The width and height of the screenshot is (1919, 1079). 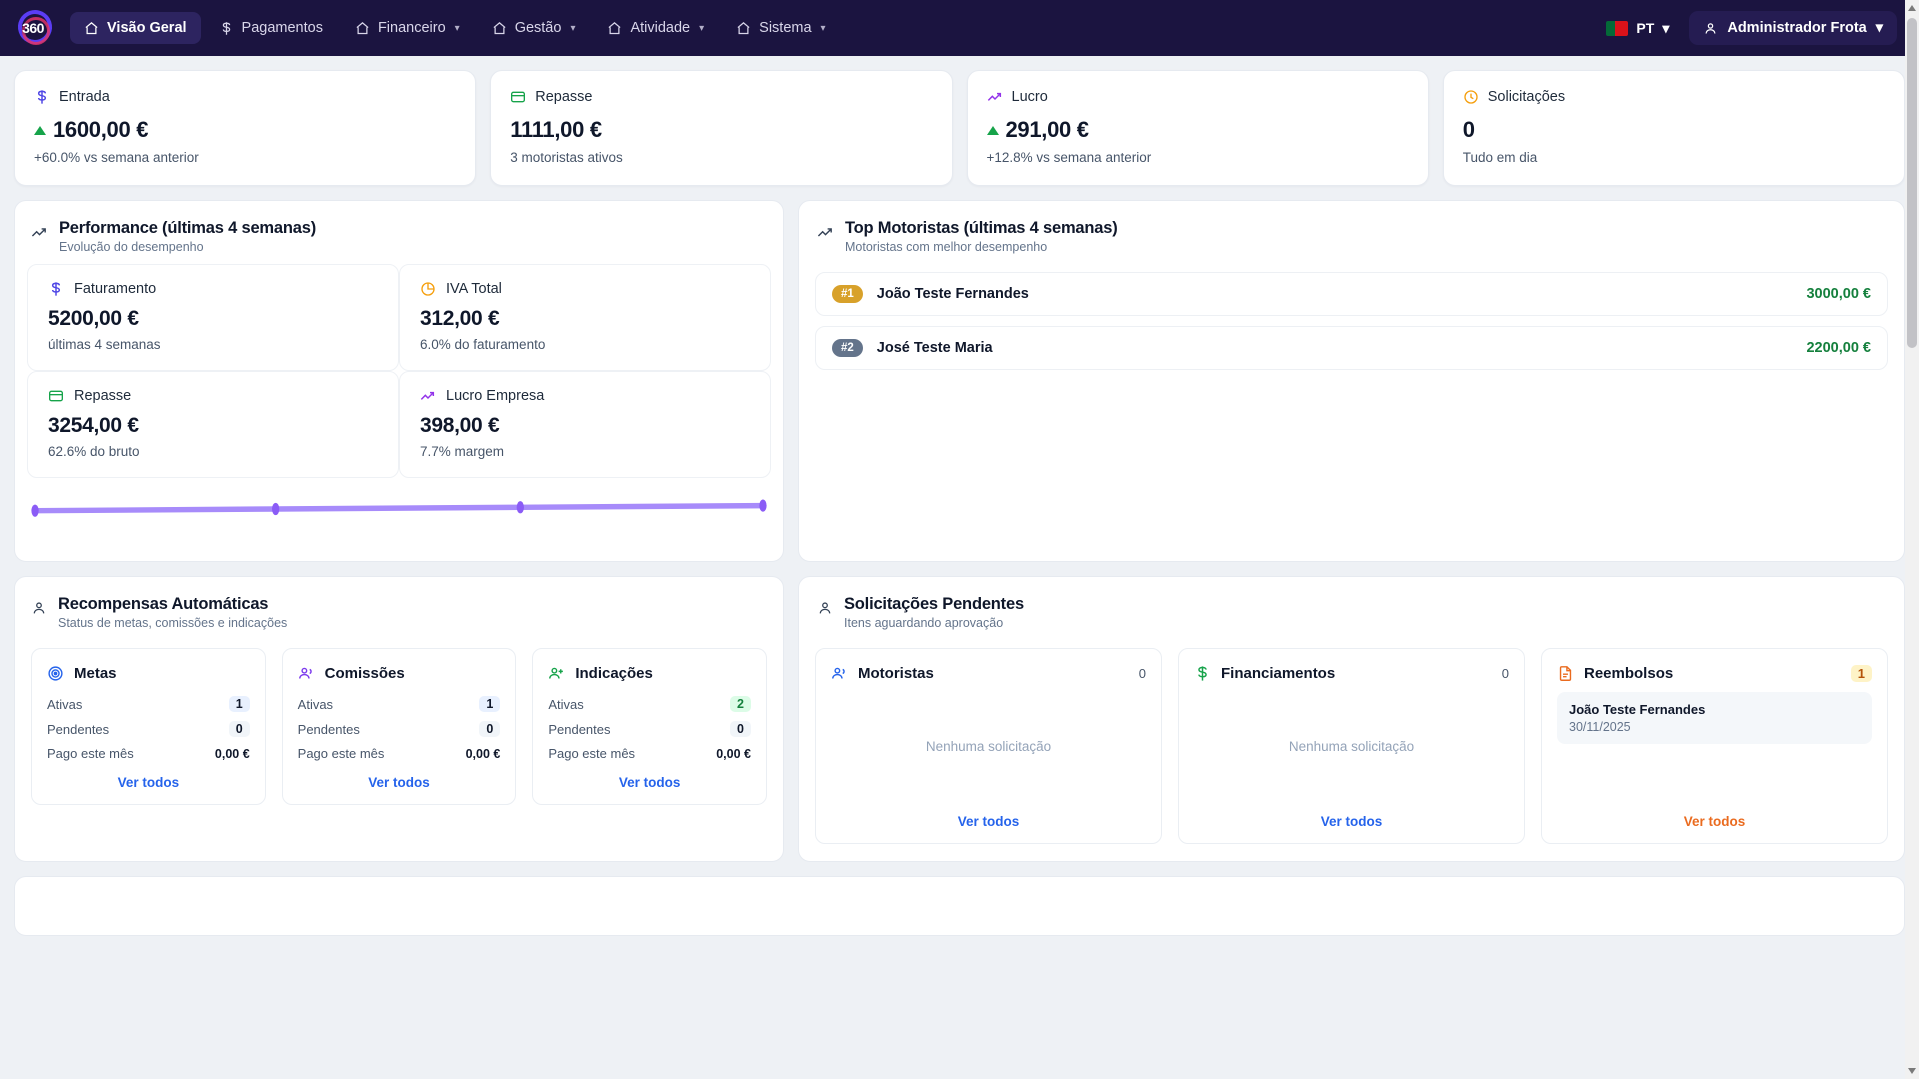 I want to click on table-row: #2 José Teste Maria 2200,00 €, so click(x=1351, y=348).